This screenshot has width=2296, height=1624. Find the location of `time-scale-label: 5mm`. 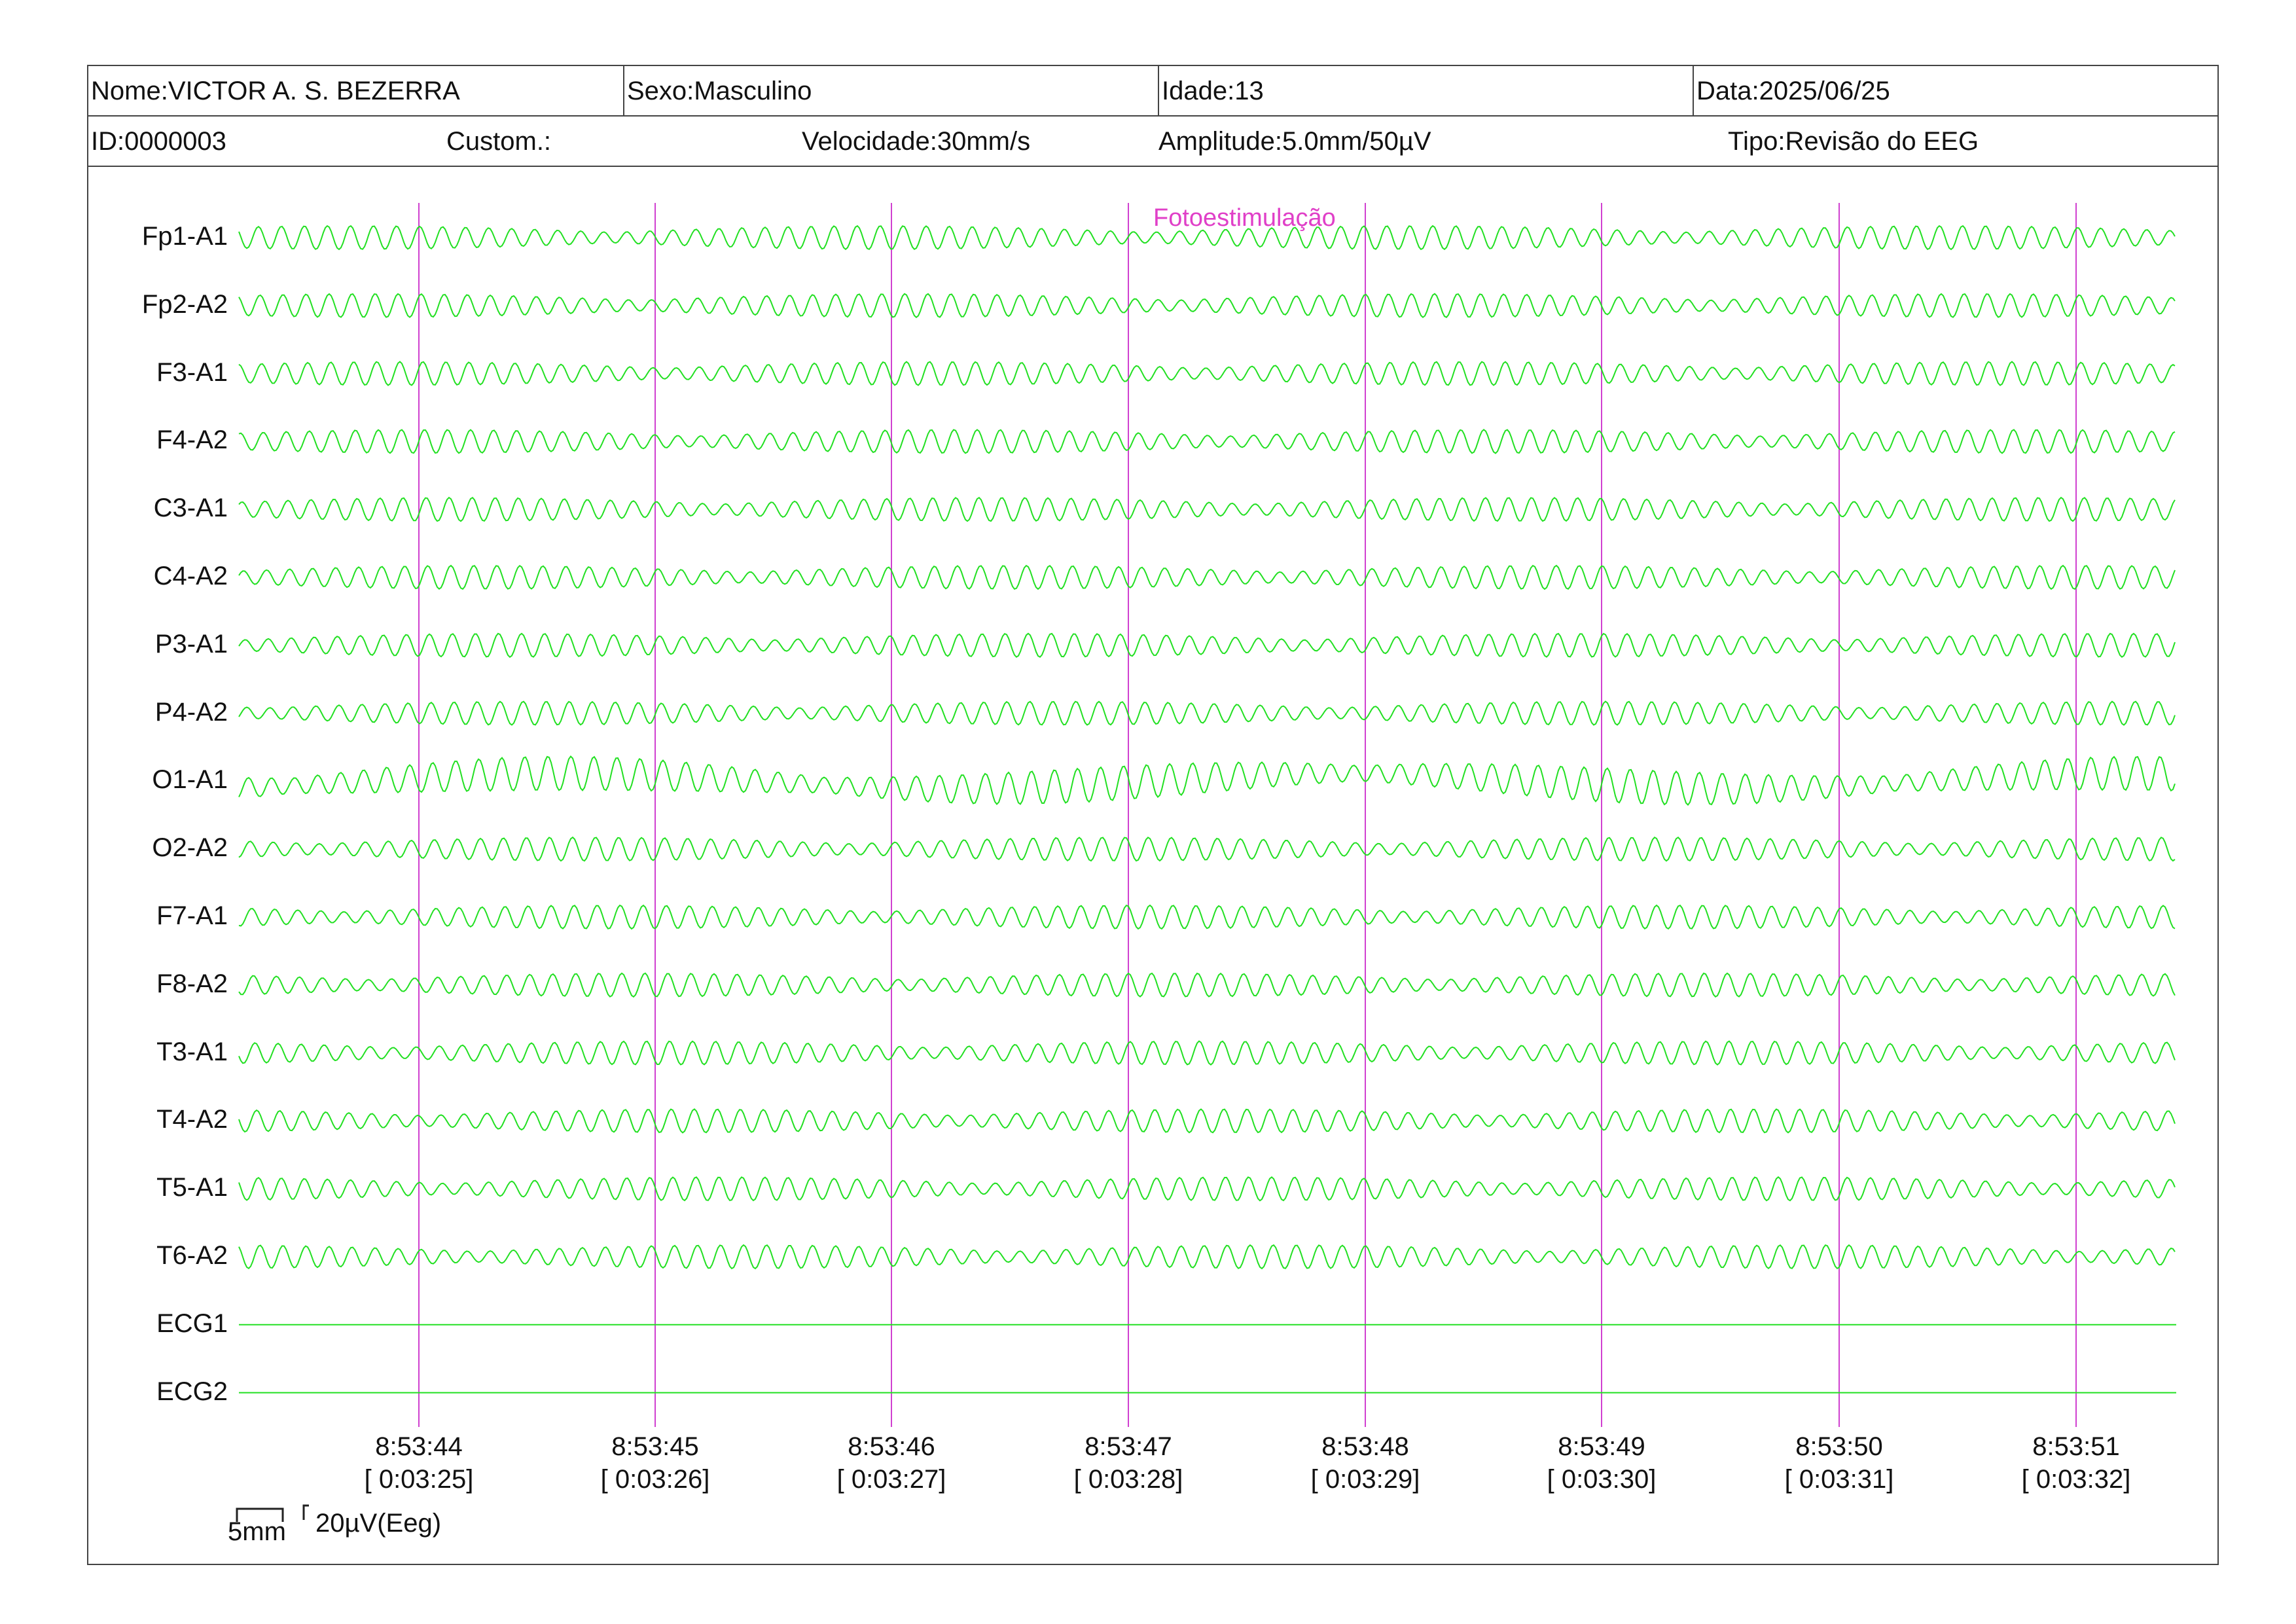

time-scale-label: 5mm is located at coordinates (257, 1531).